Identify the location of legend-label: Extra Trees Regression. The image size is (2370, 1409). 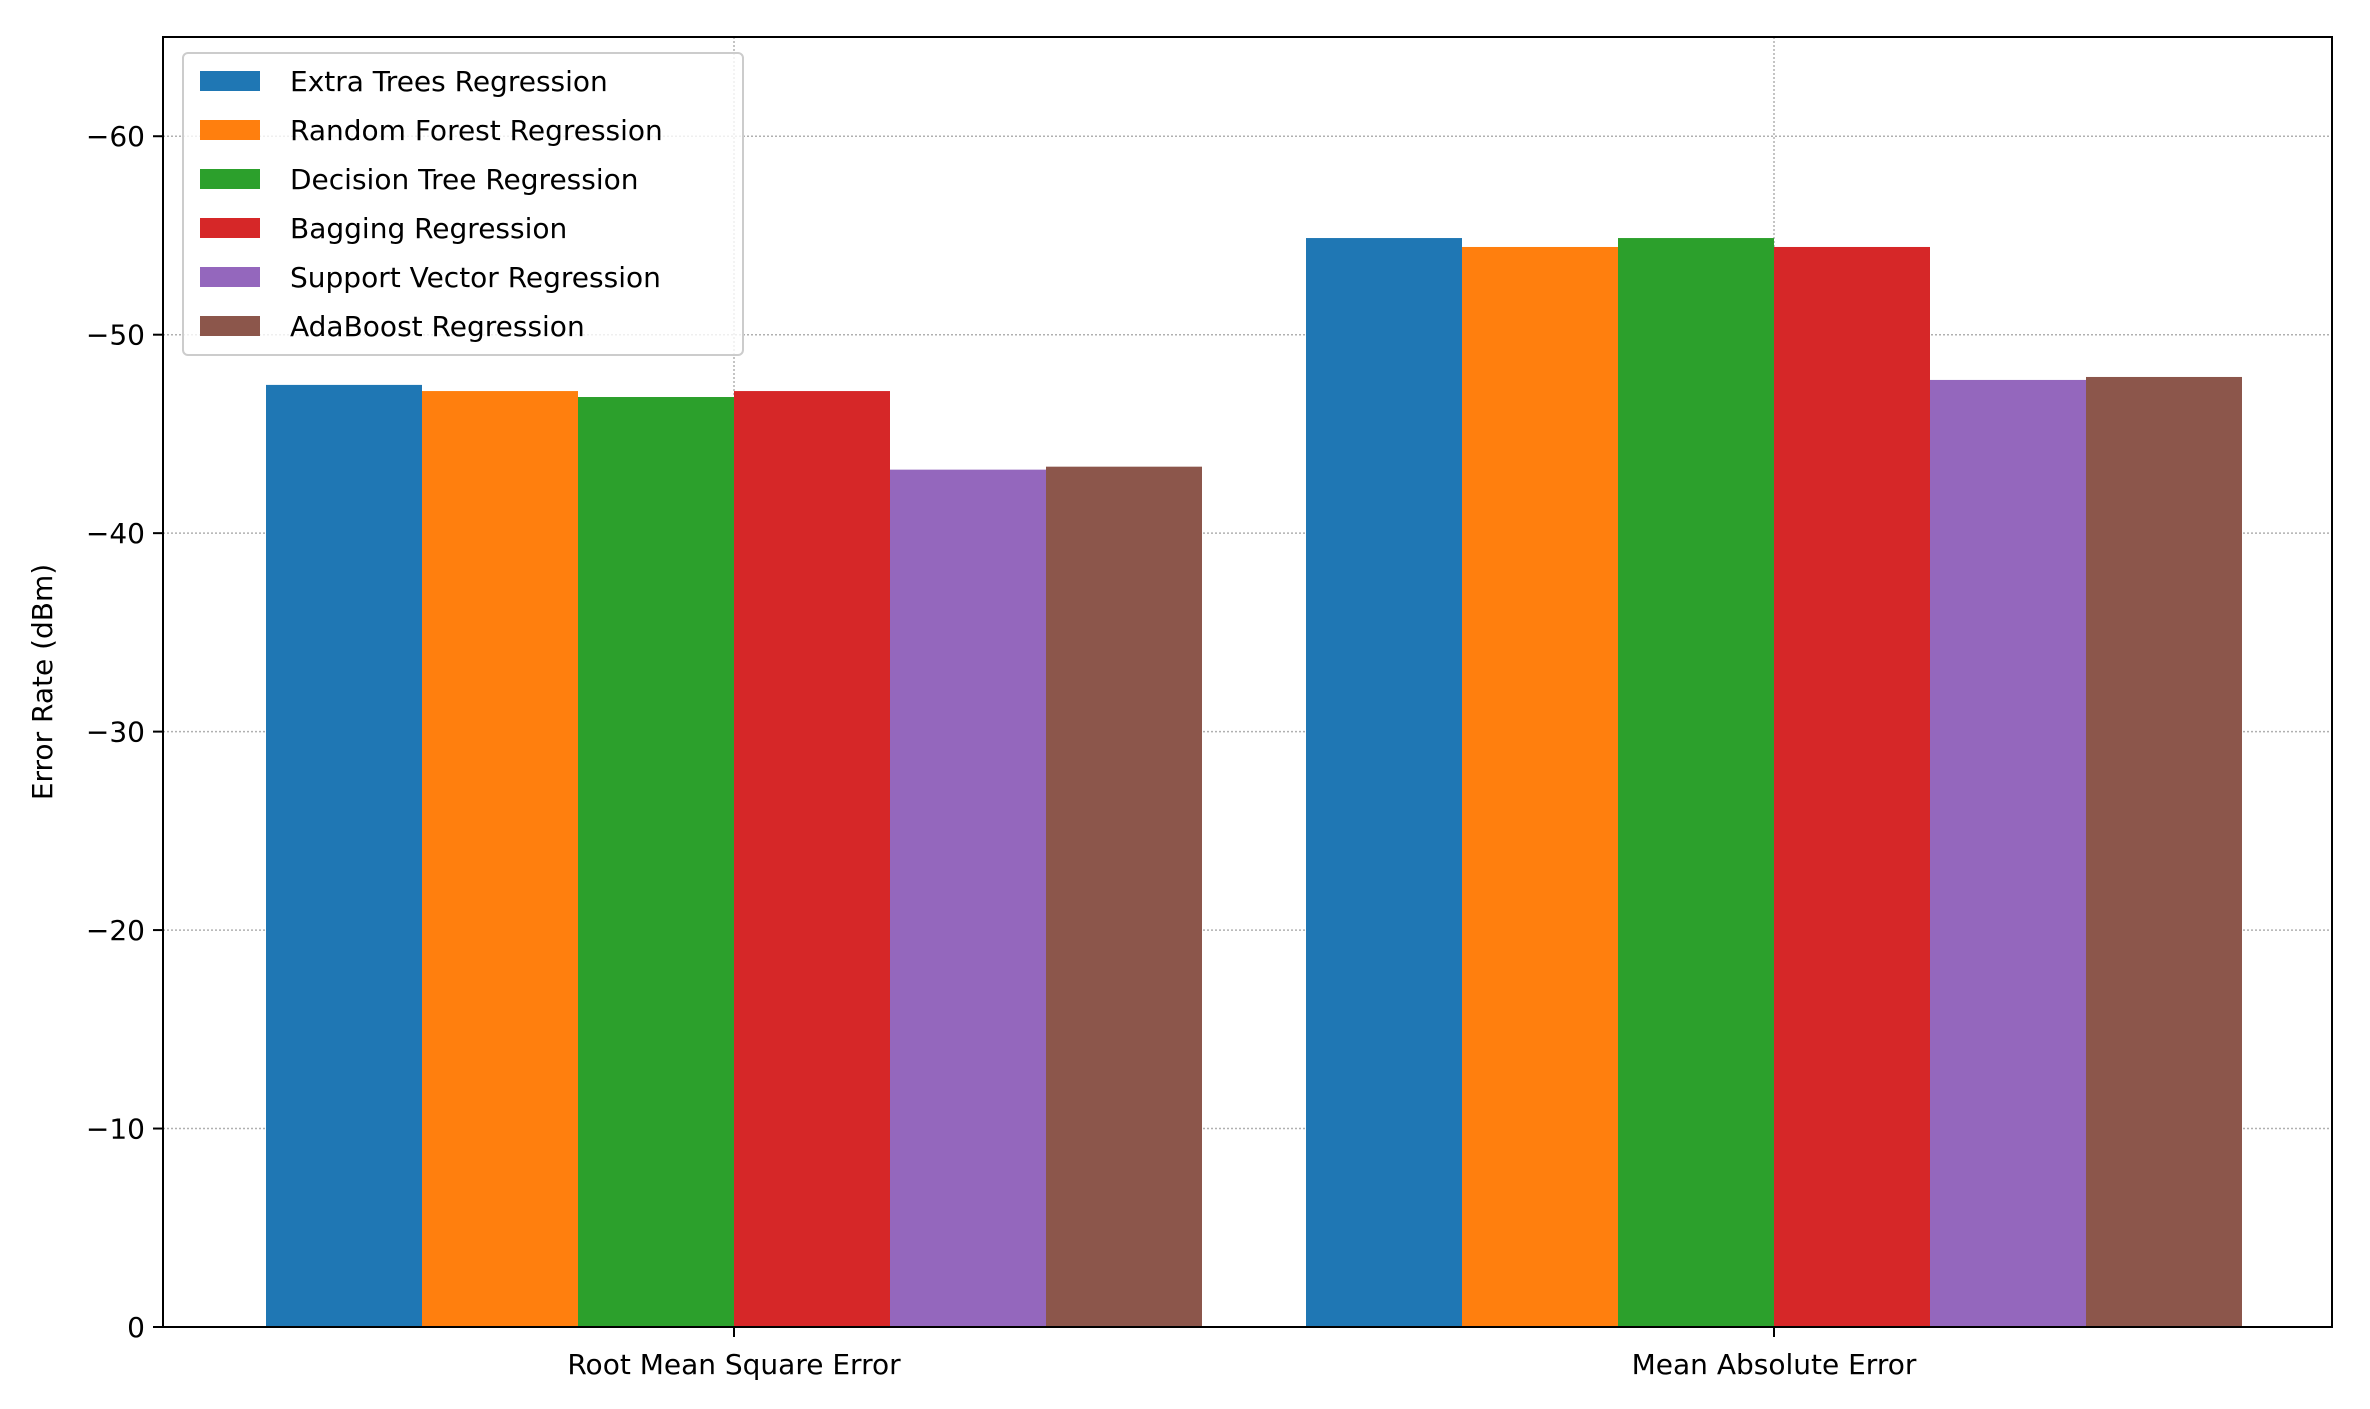
(449, 81).